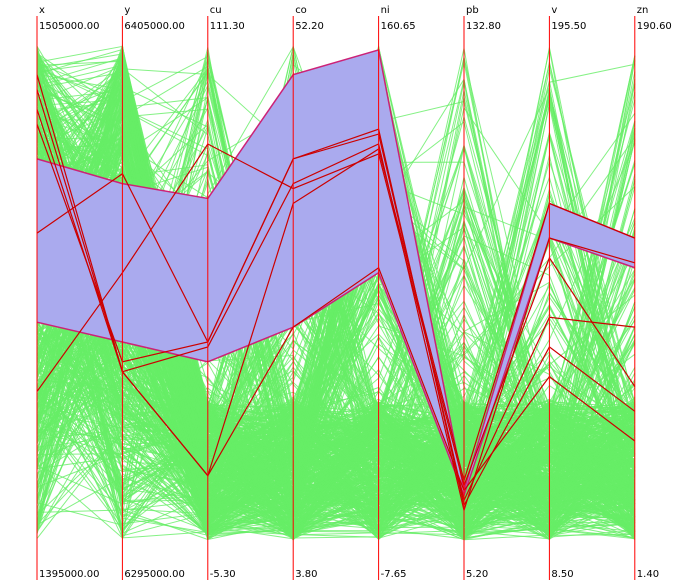 The image size is (681, 588). Describe the element at coordinates (654, 26) in the screenshot. I see `axis-max-label: 190.60` at that location.